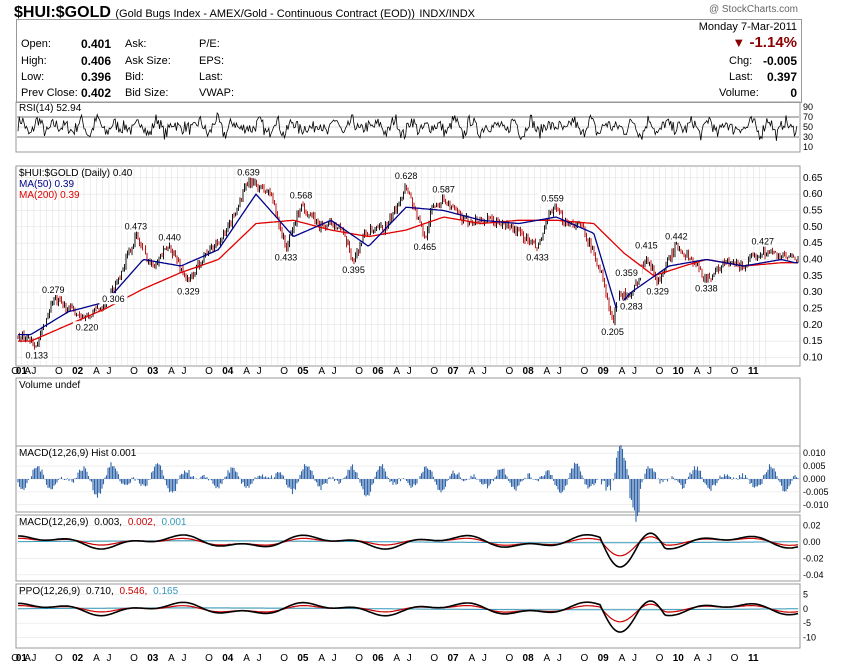 Image resolution: width=850 pixels, height=668 pixels. I want to click on x-tick-label-bottom: 06, so click(378, 658).